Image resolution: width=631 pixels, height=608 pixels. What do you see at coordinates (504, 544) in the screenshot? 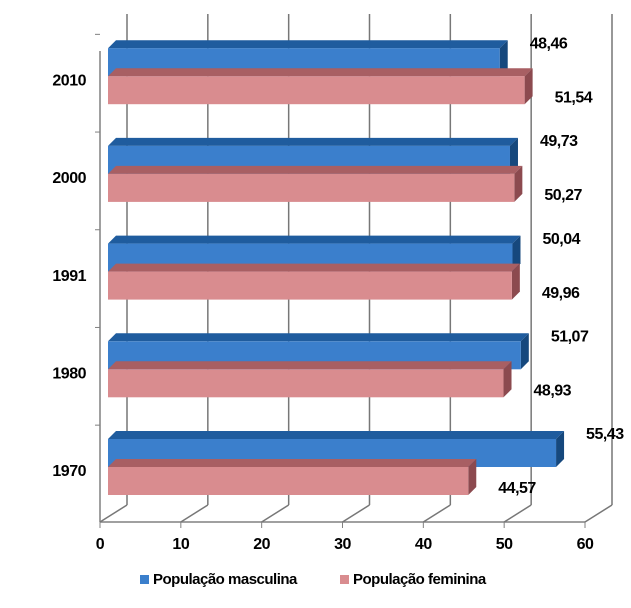
I see `x-tick-label: 50` at bounding box center [504, 544].